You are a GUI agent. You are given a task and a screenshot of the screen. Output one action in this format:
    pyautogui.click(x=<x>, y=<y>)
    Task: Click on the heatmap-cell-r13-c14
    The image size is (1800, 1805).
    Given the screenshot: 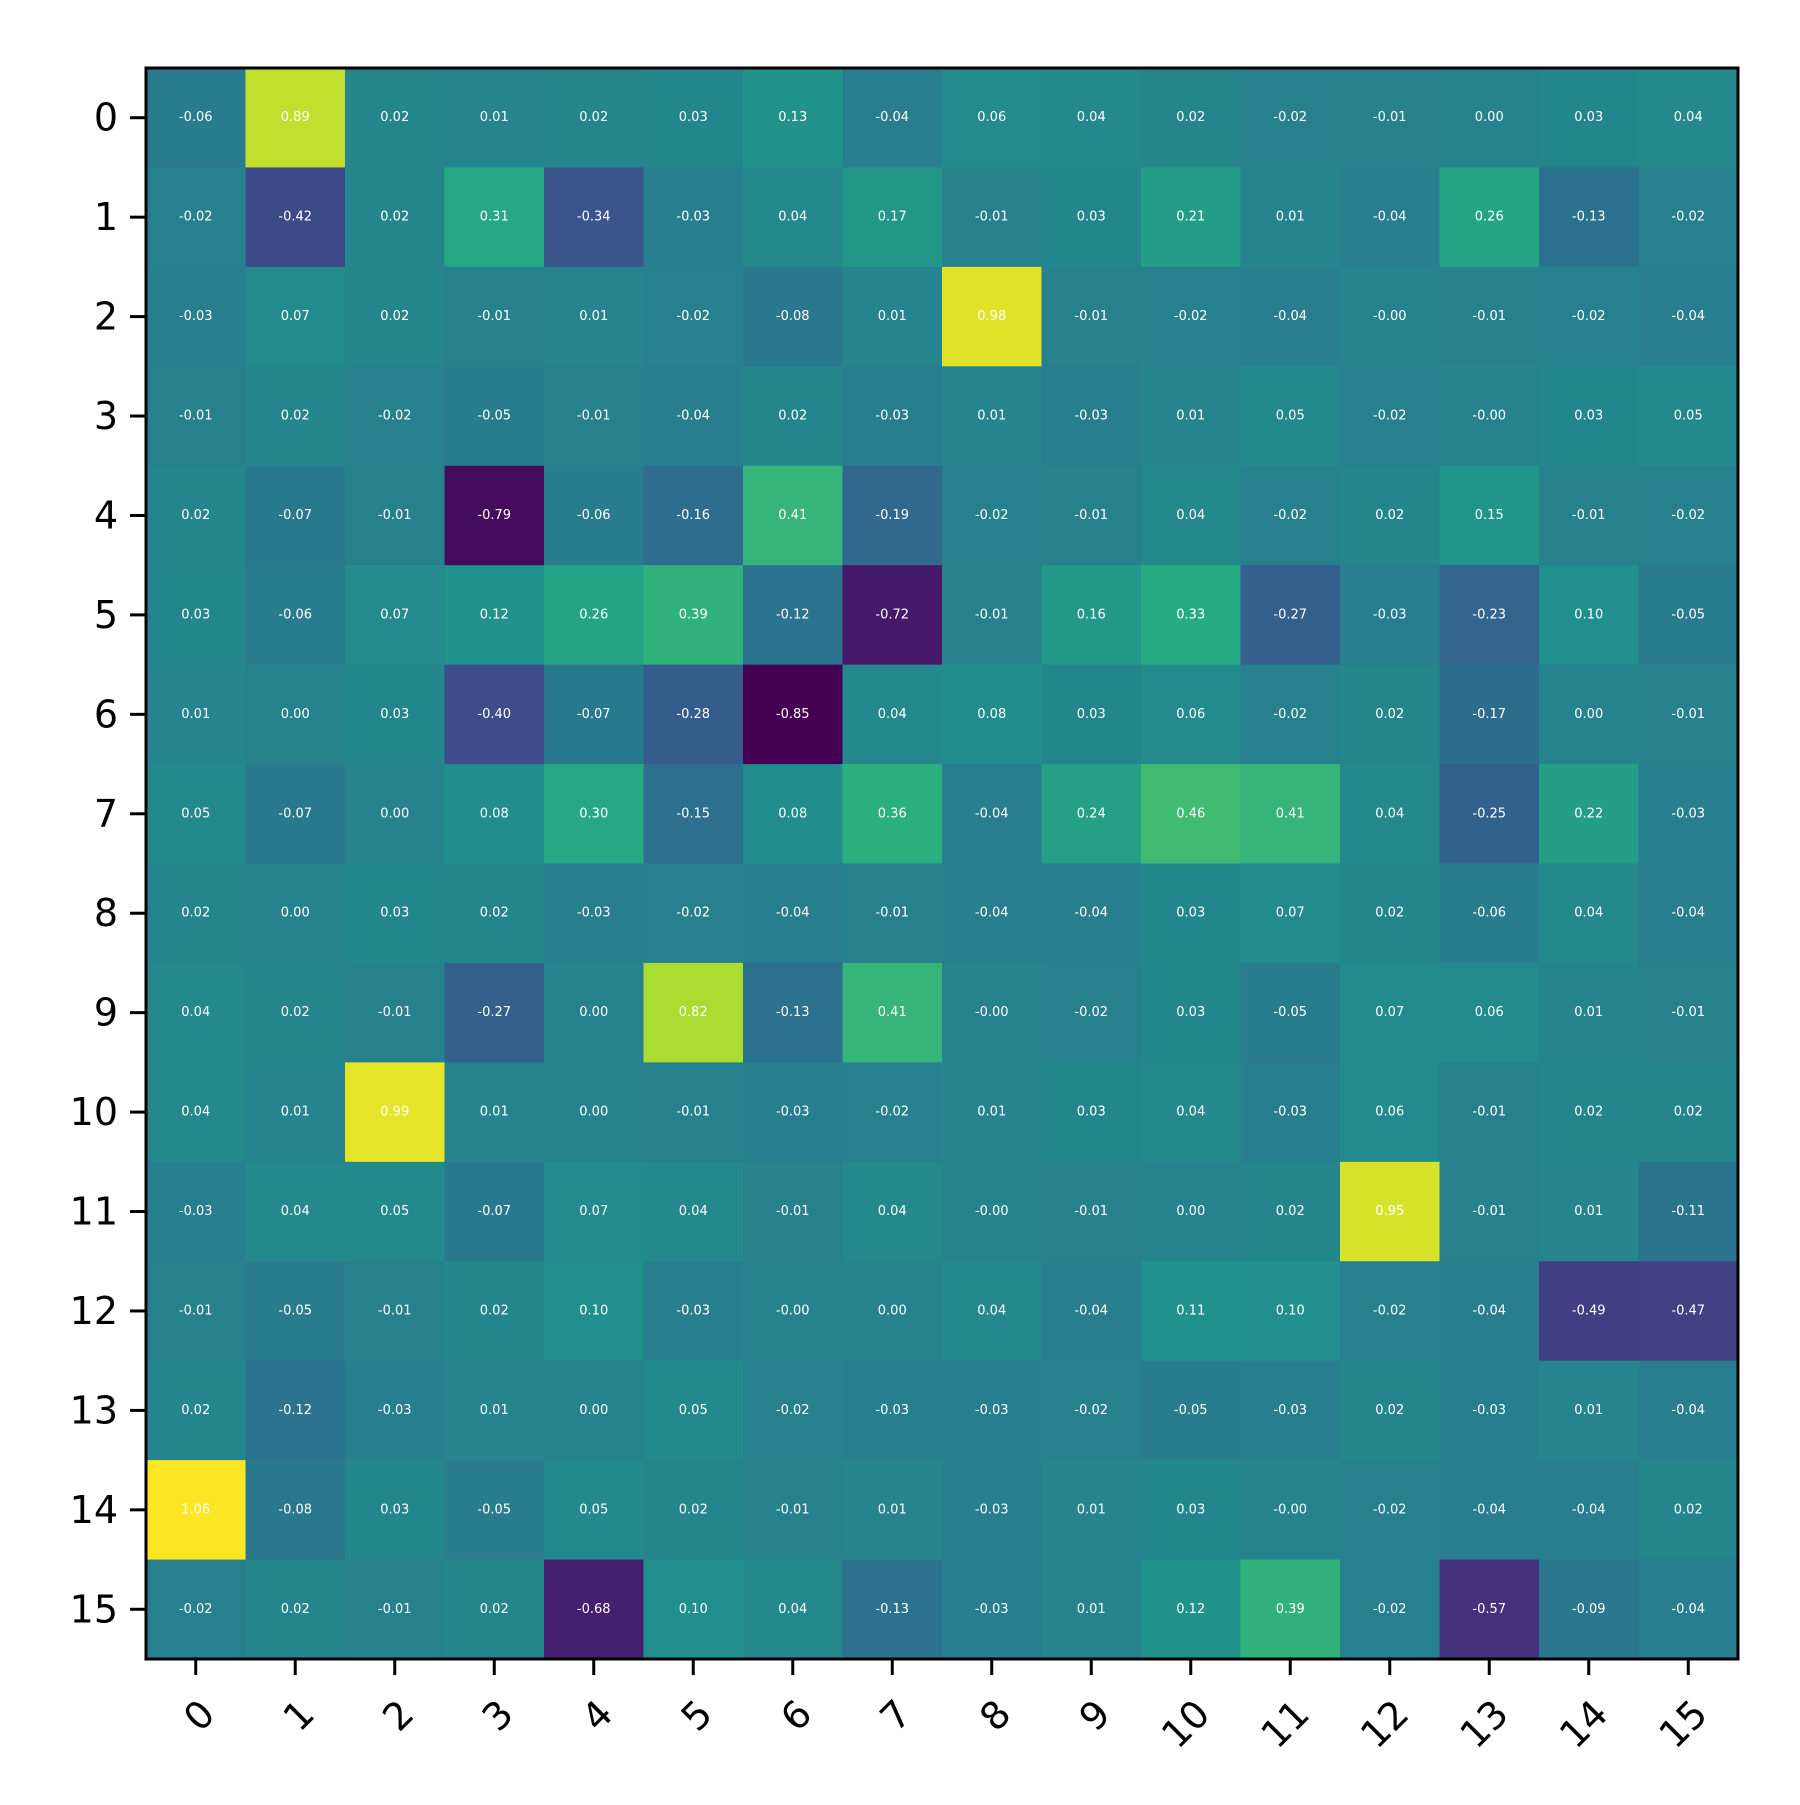 What is the action you would take?
    pyautogui.click(x=1589, y=1410)
    